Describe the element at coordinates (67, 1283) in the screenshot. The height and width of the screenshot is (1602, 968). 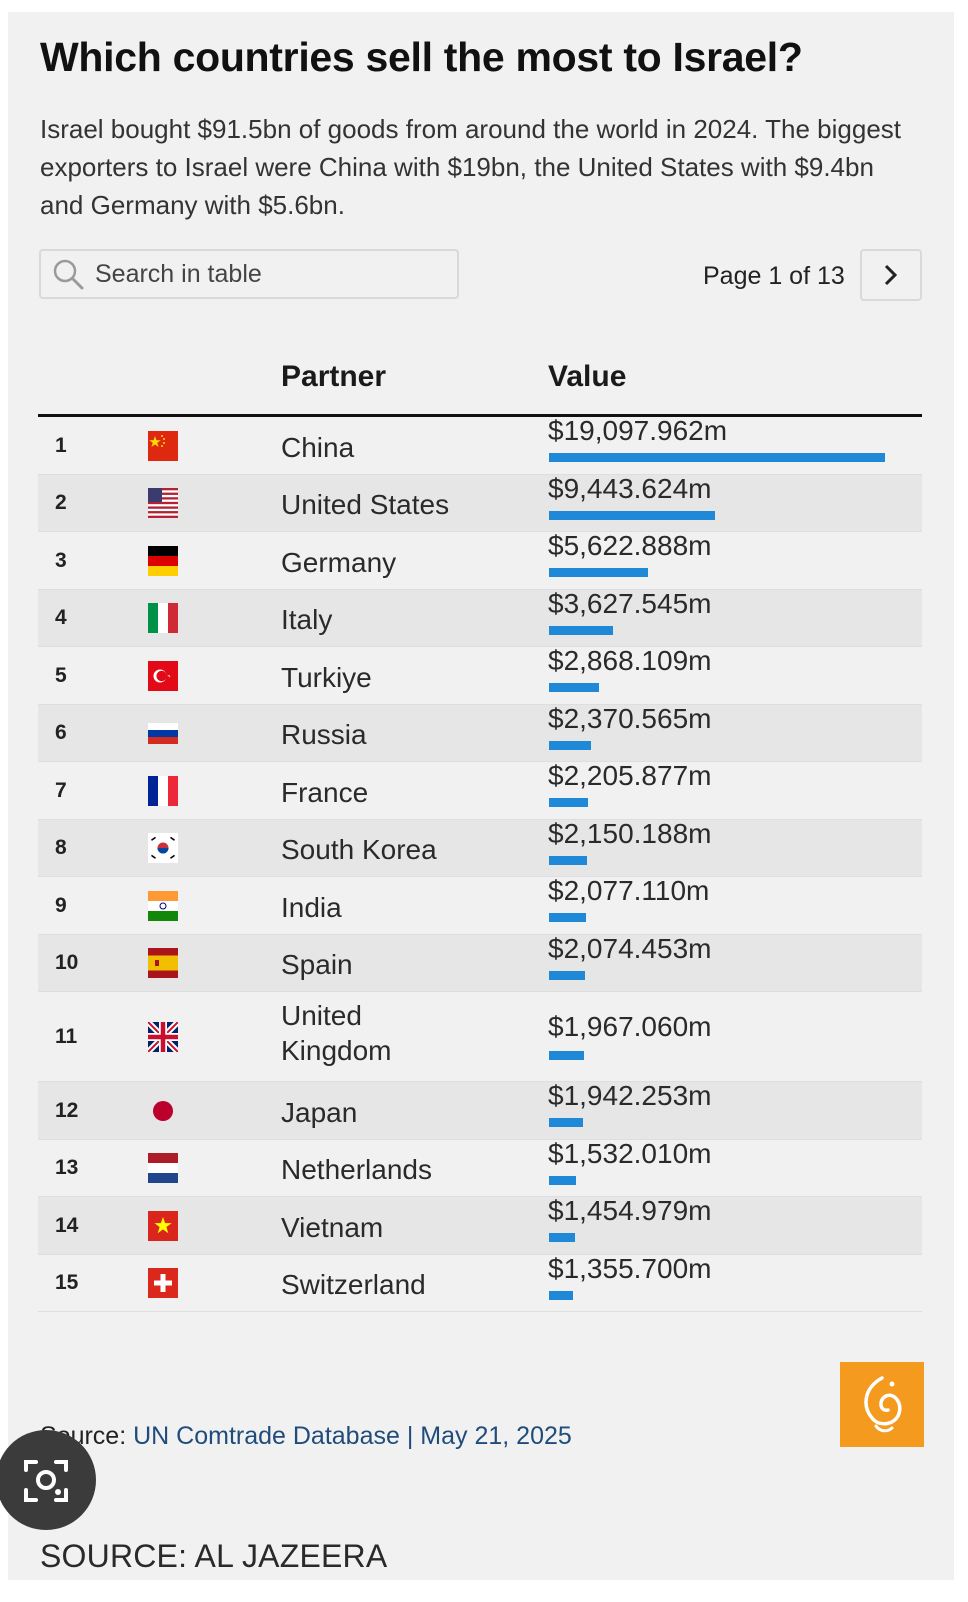
I see `rank-label: 15` at that location.